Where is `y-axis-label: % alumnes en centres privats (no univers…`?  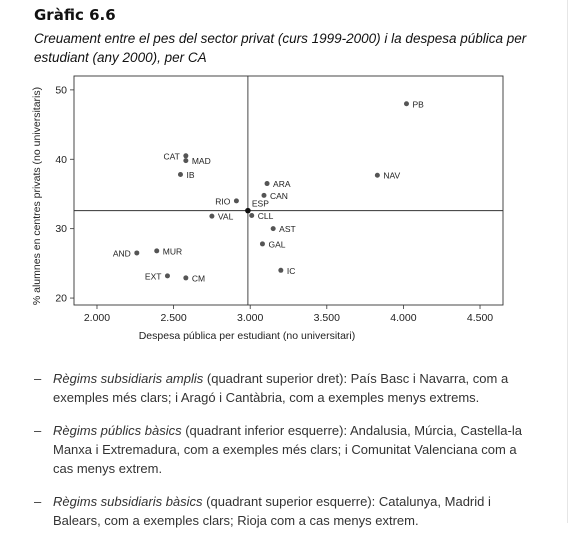 y-axis-label: % alumnes en centres privats (no univers… is located at coordinates (37, 196).